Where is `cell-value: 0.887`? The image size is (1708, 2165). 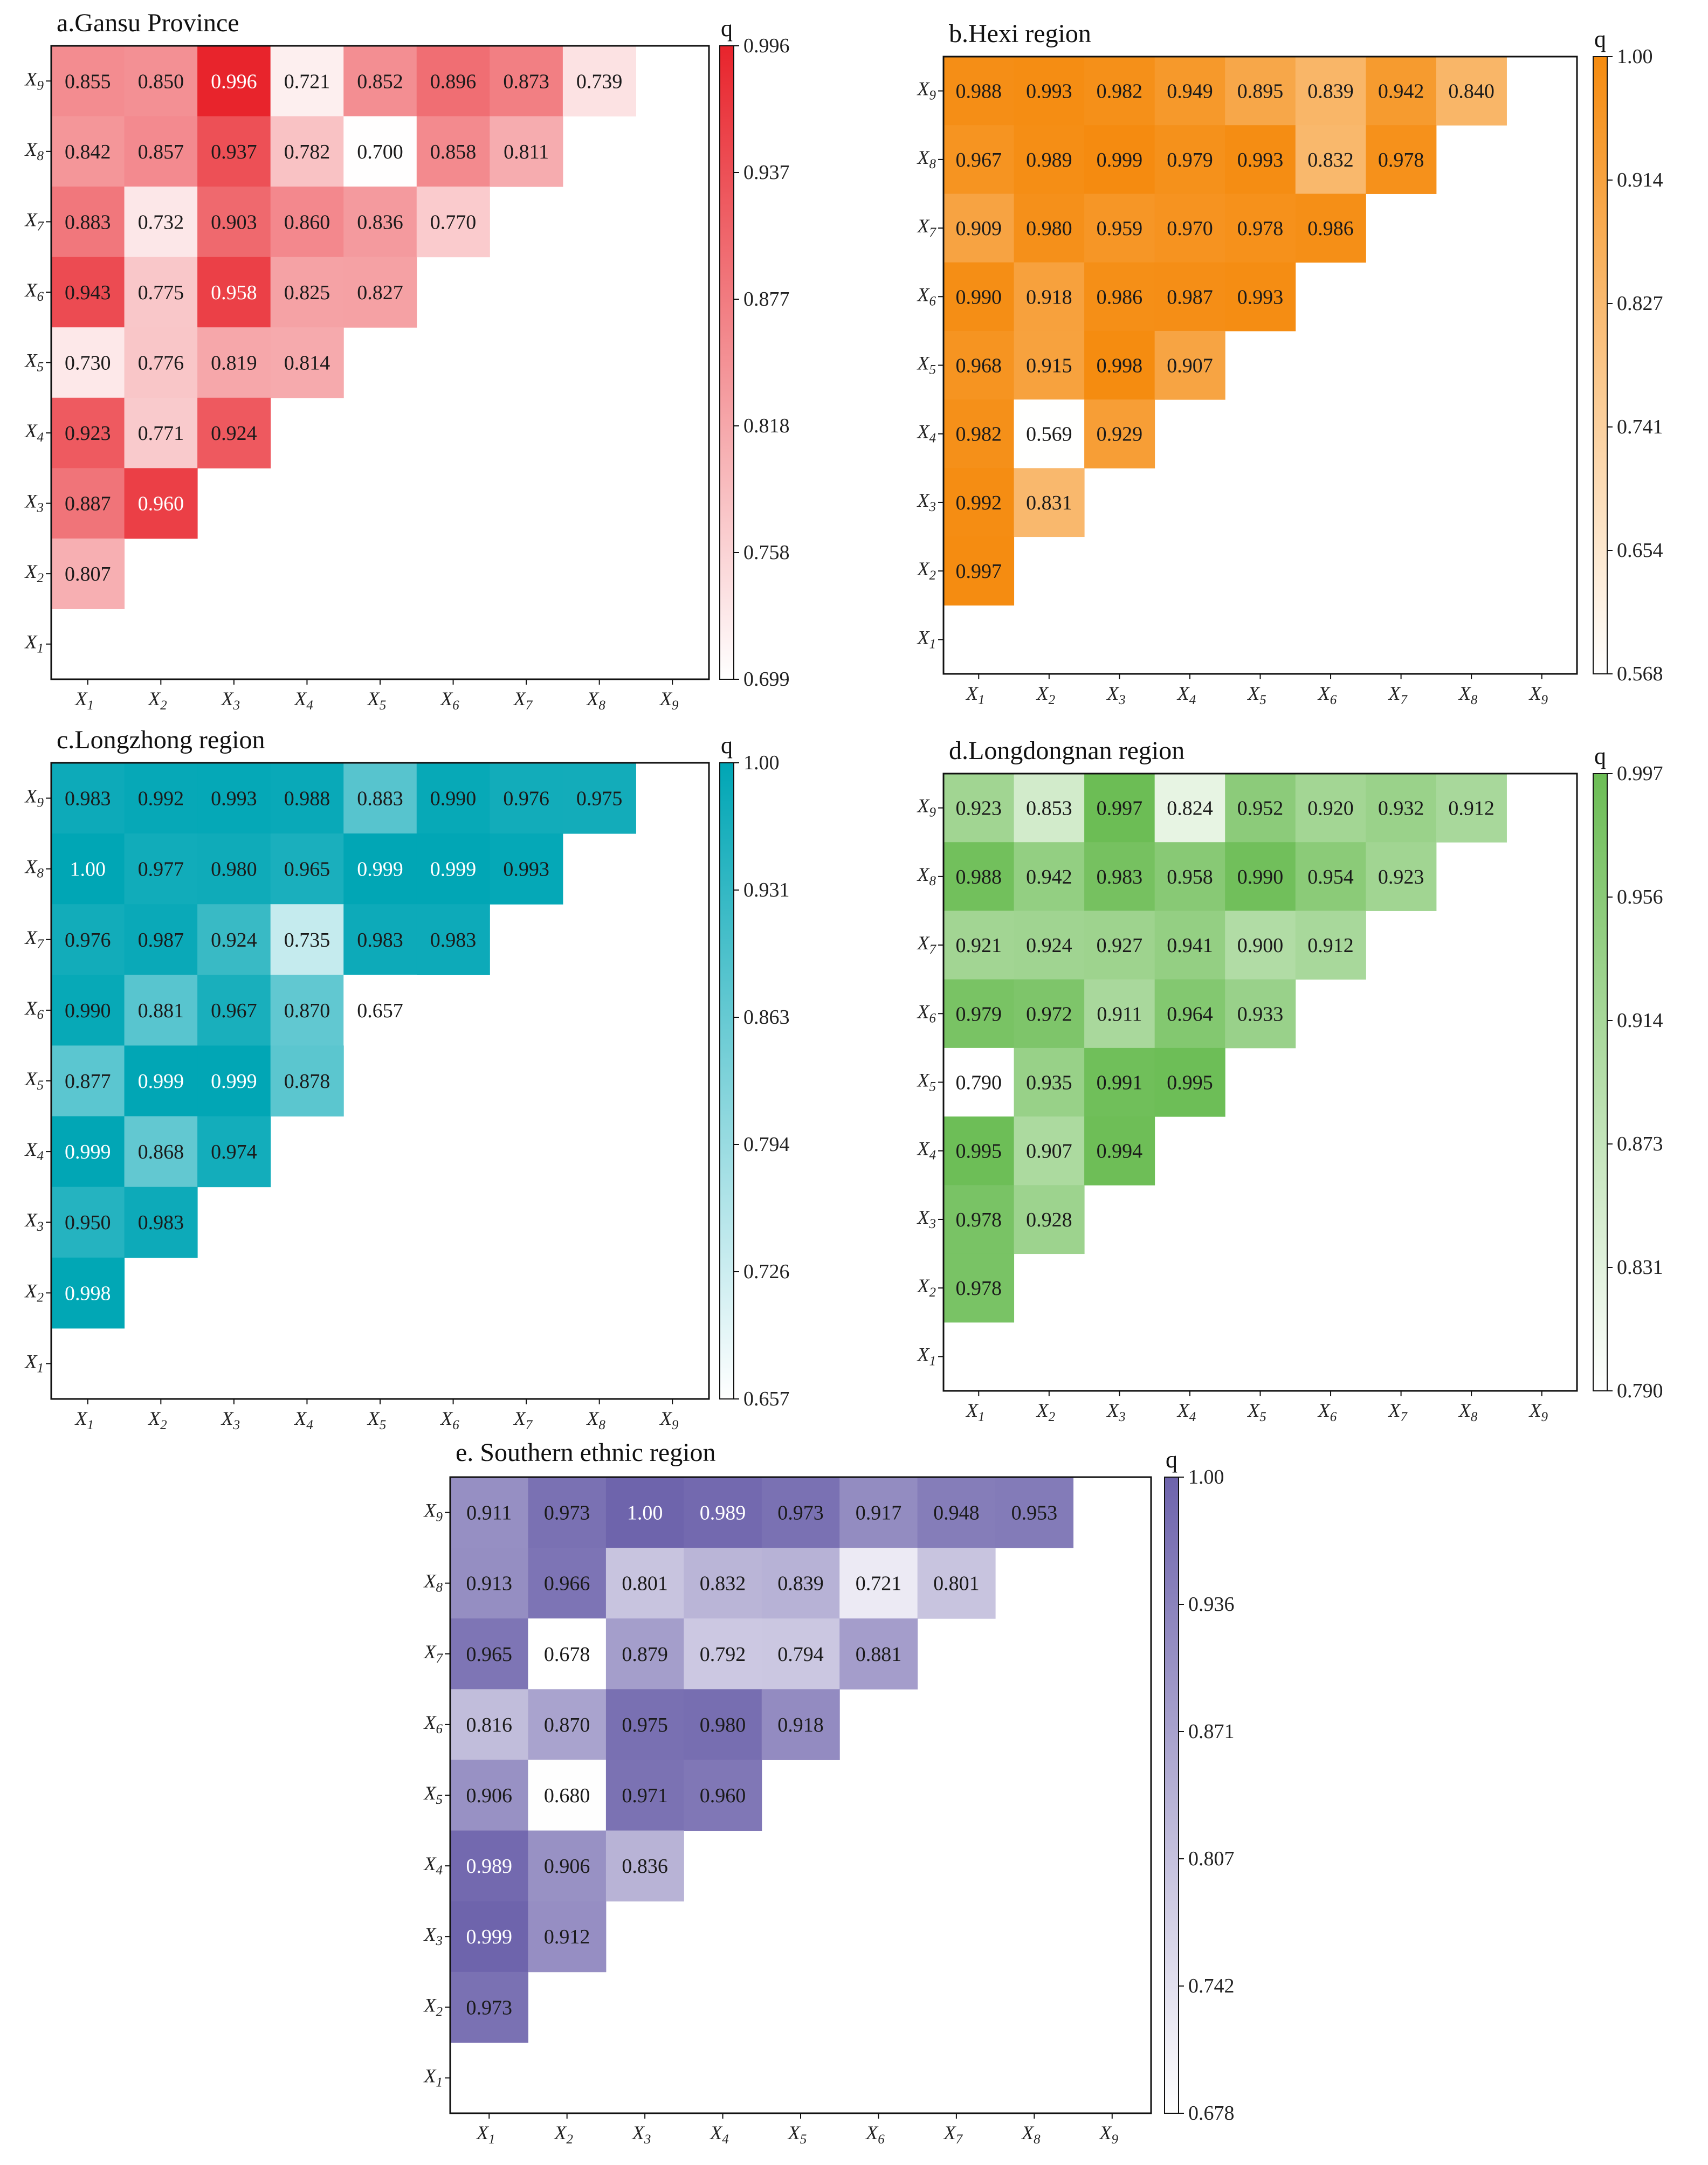
cell-value: 0.887 is located at coordinates (88, 504).